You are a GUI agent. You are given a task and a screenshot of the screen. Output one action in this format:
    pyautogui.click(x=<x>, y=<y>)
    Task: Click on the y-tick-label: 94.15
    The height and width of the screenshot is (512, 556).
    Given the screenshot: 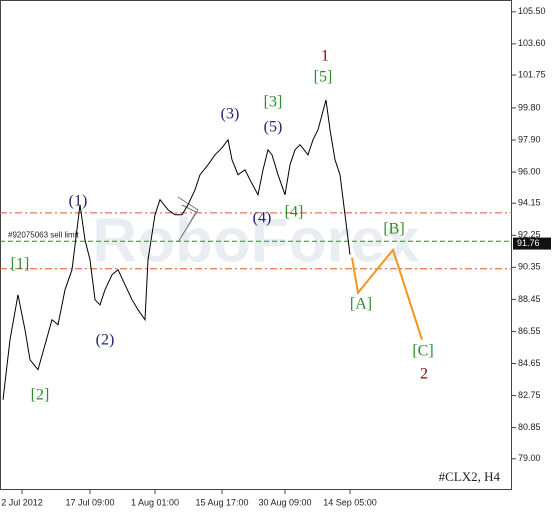 What is the action you would take?
    pyautogui.click(x=529, y=203)
    